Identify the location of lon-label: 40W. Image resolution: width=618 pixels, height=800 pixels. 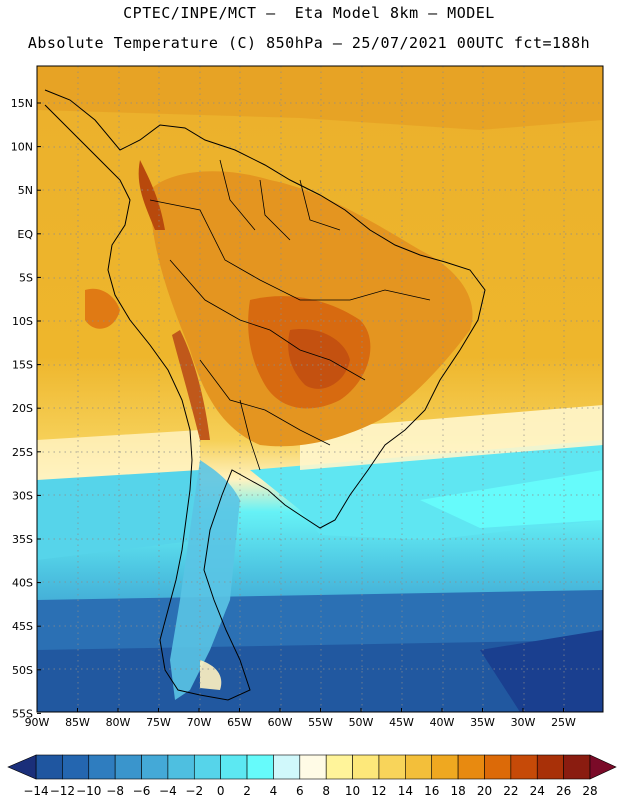
(442, 722).